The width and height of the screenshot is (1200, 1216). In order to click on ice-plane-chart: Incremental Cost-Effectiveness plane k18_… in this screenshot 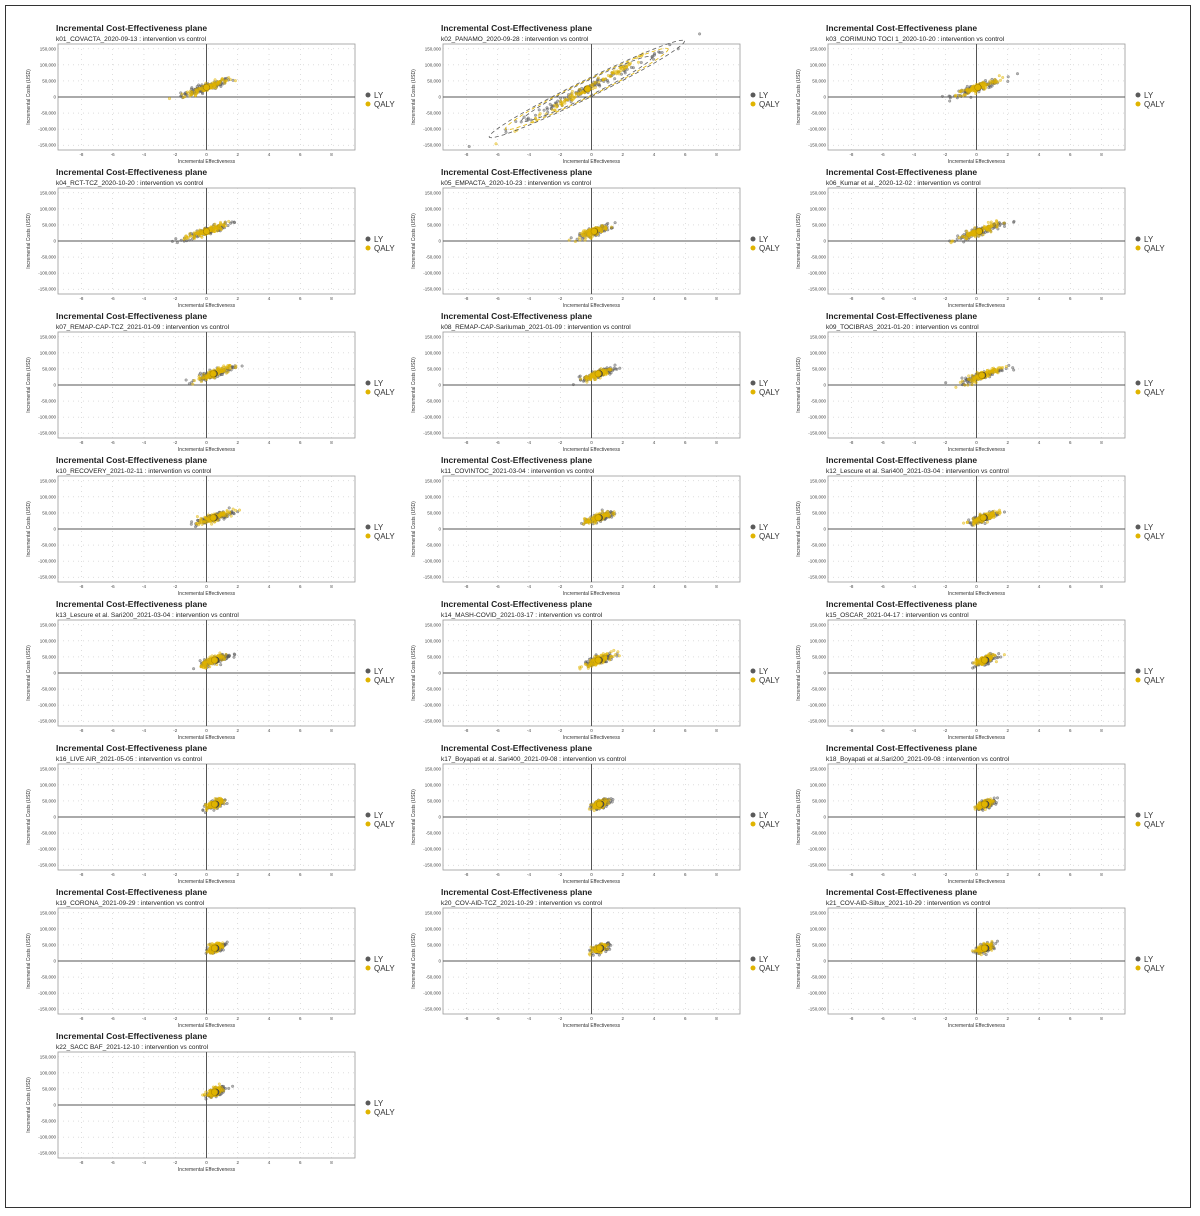, I will do `click(984, 814)`.